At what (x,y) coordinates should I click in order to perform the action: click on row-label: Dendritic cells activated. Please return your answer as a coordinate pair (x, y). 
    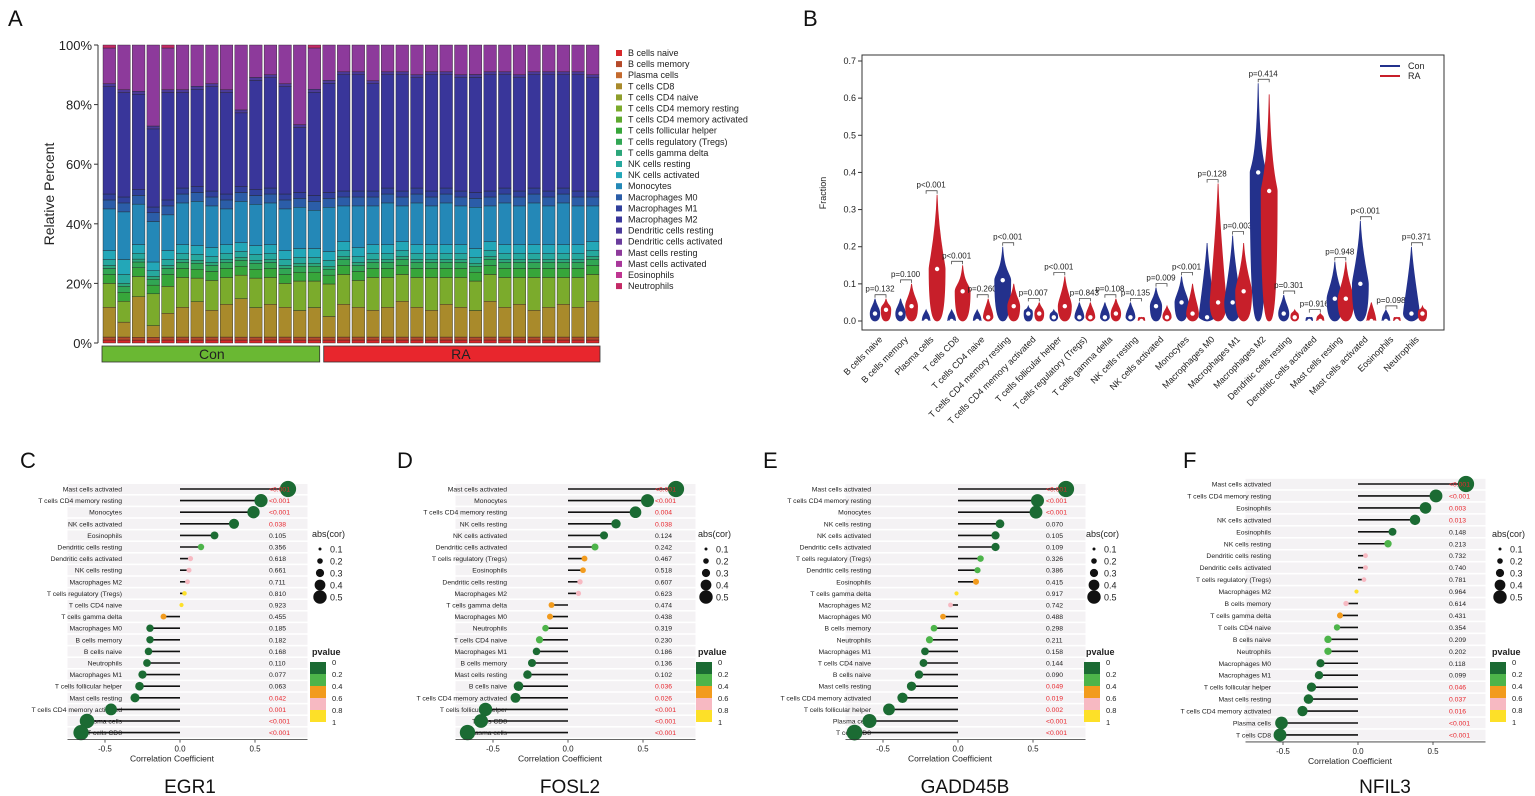
    Looking at the image, I should click on (836, 548).